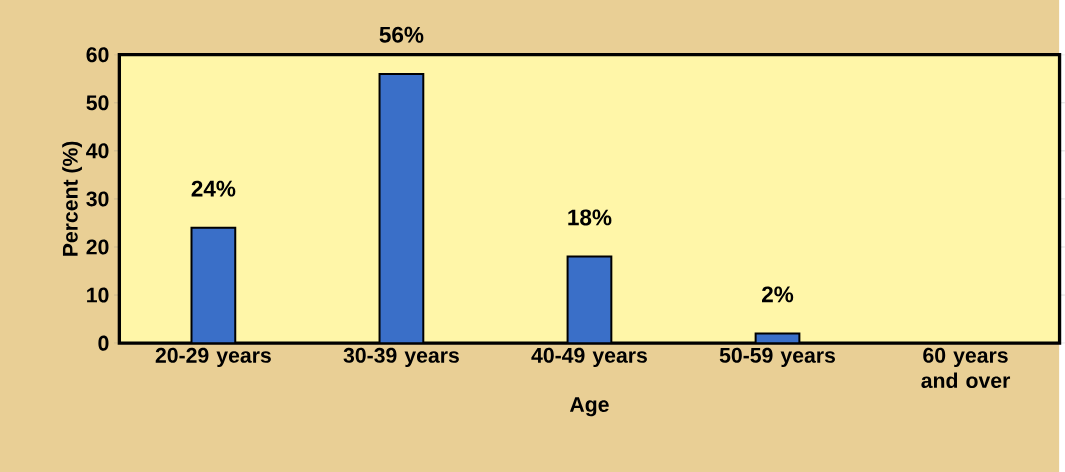 This screenshot has height=472, width=1065. What do you see at coordinates (97, 55) in the screenshot?
I see `y-tick-label: 60` at bounding box center [97, 55].